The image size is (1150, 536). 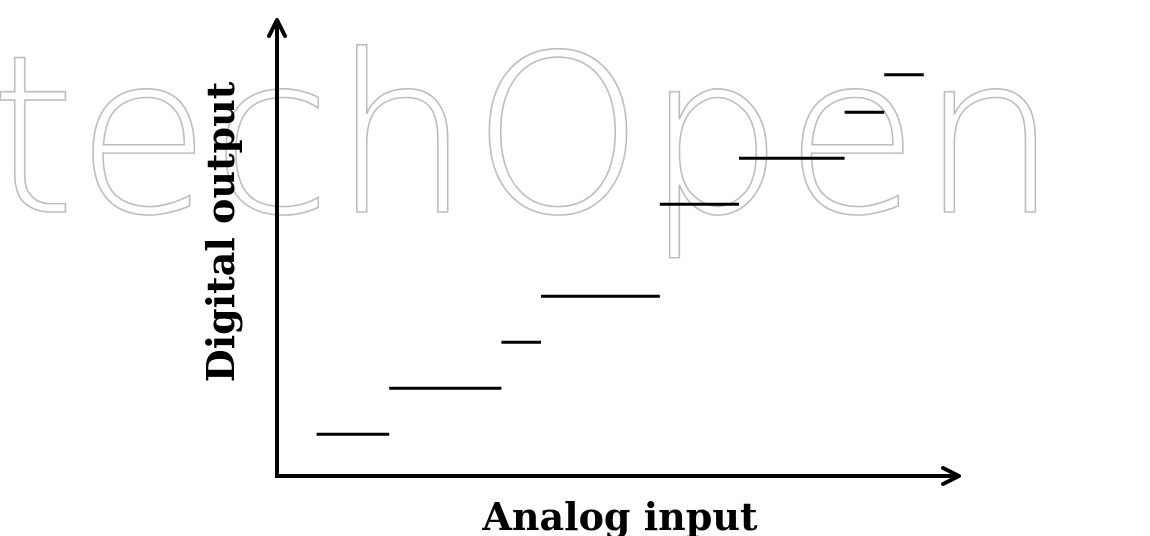 I want to click on y-axis-arrow-icon, so click(x=277, y=28).